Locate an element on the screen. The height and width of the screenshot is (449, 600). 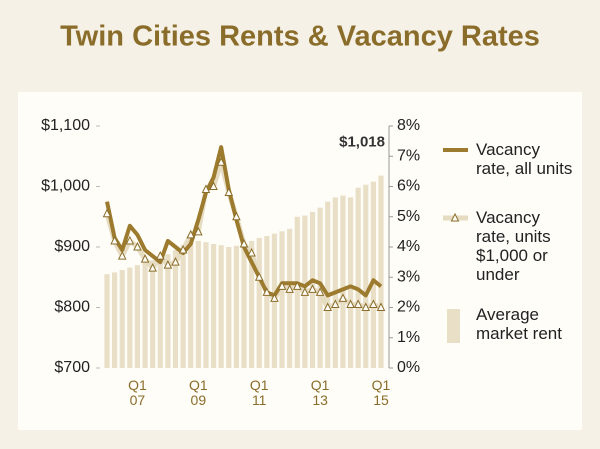
y2-tick-label: 6% is located at coordinates (408, 186).